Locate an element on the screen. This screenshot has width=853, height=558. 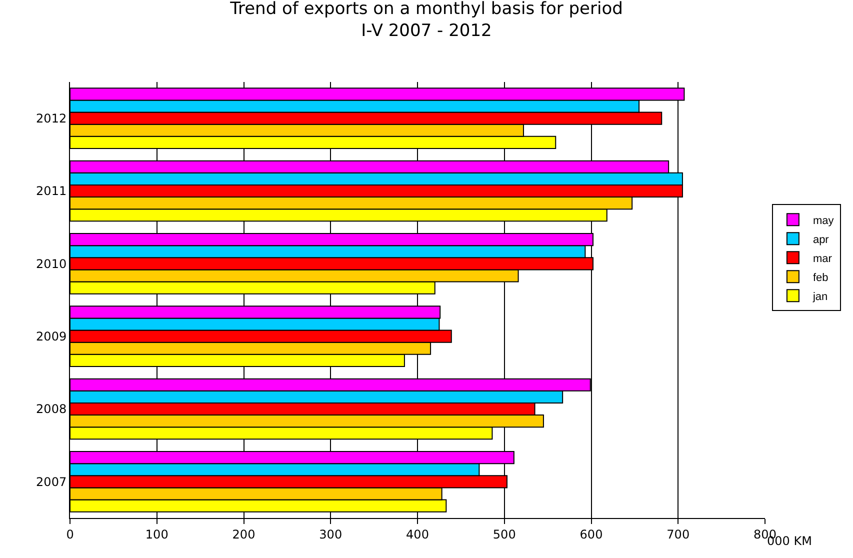
x-tick-label: 0 is located at coordinates (70, 534).